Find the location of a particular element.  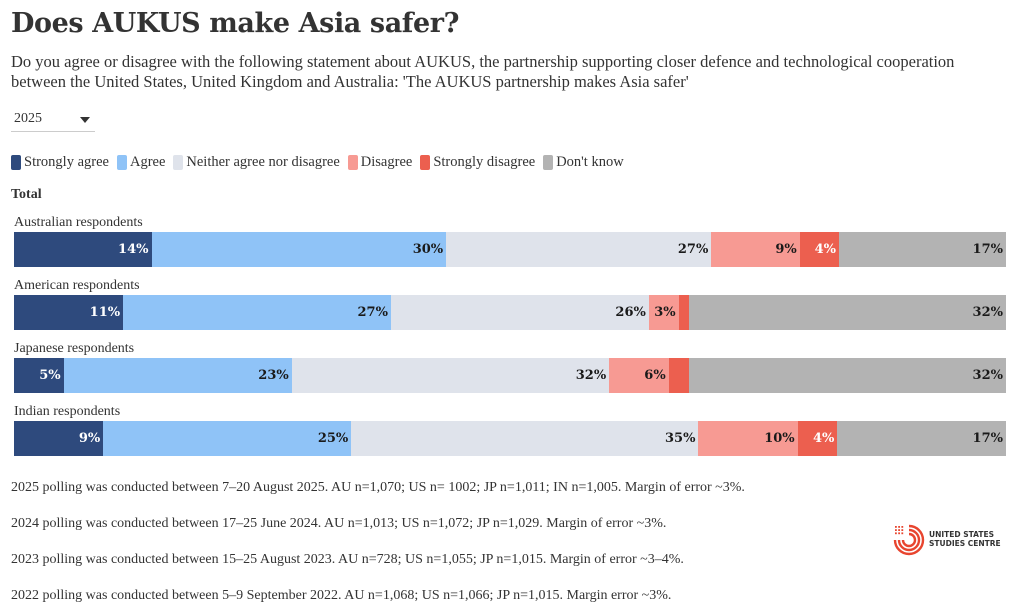

data-label: 25% is located at coordinates (333, 438).